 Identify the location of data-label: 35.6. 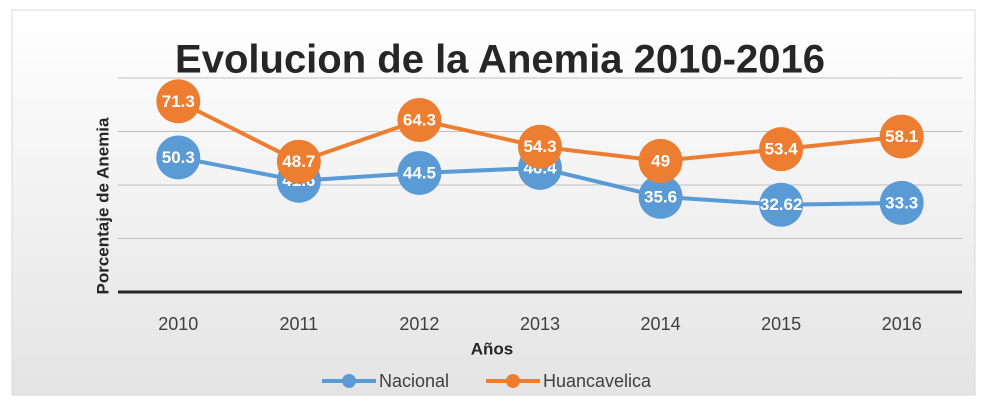
(660, 196).